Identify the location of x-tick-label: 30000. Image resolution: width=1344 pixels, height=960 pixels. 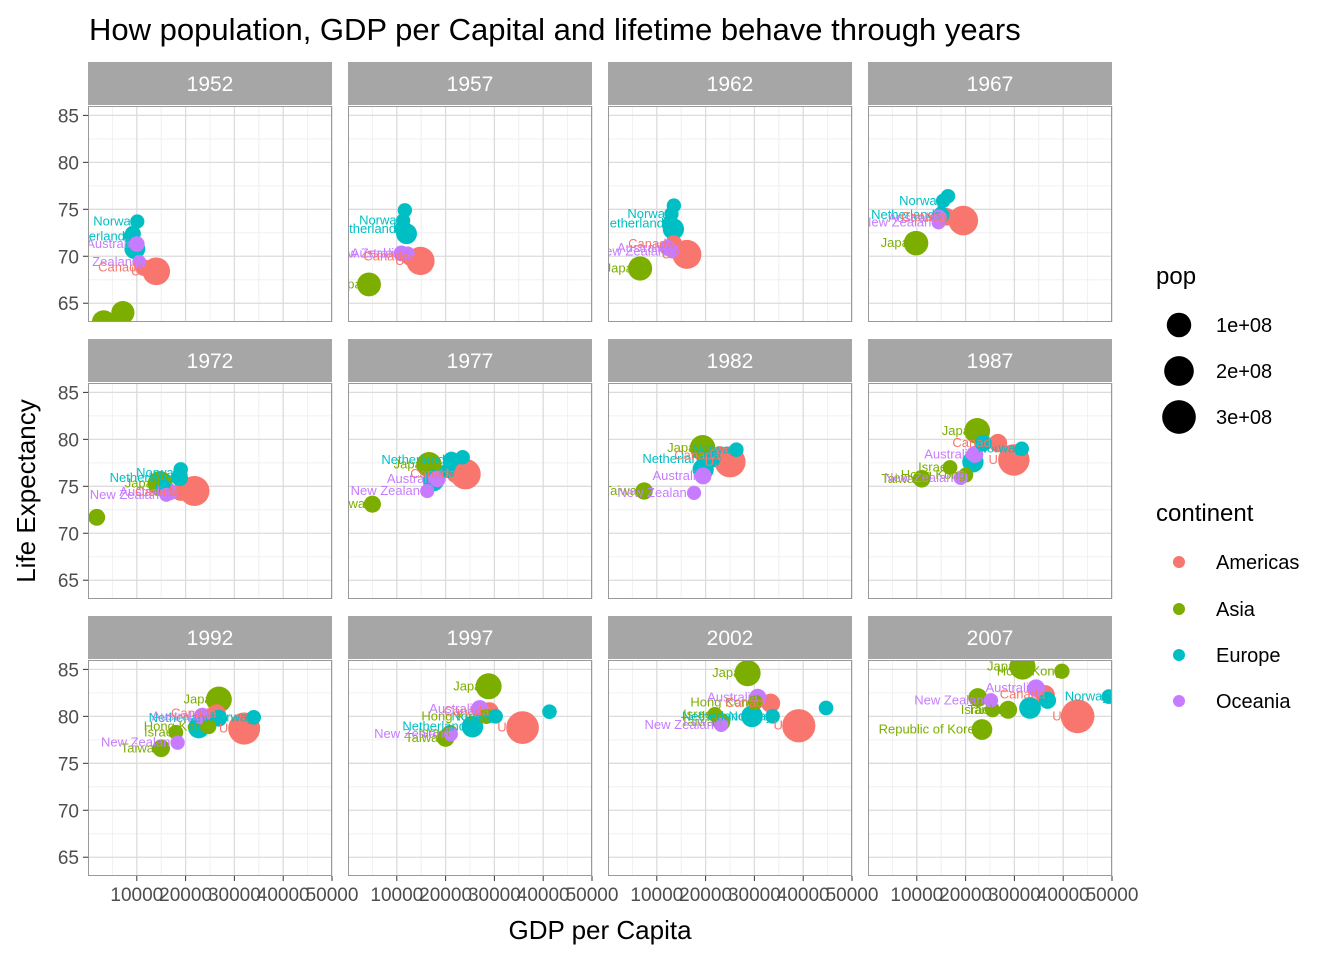
(1014, 895).